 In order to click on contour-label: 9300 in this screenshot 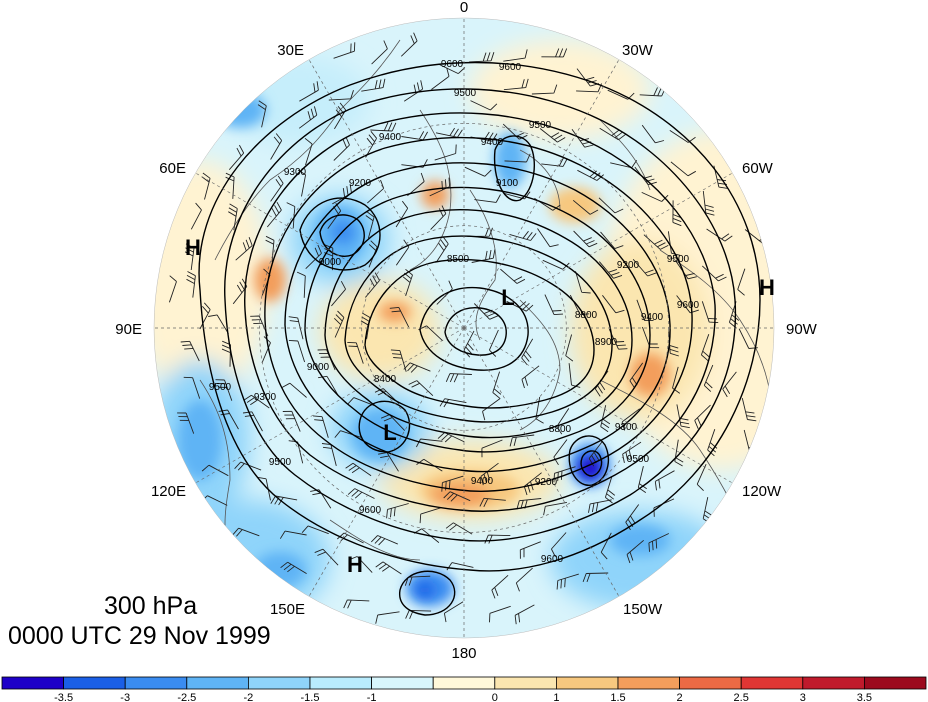, I will do `click(295, 172)`.